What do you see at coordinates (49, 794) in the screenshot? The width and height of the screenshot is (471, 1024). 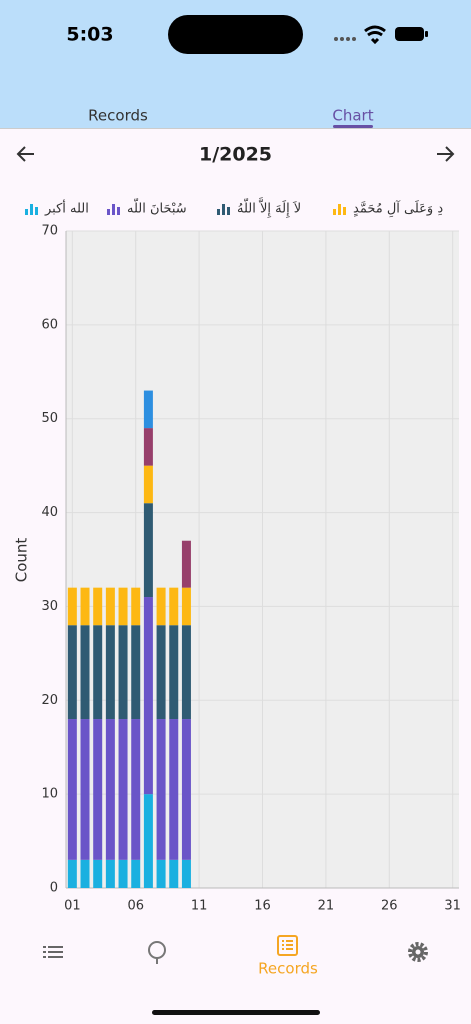 I see `y-tick-label: 10` at bounding box center [49, 794].